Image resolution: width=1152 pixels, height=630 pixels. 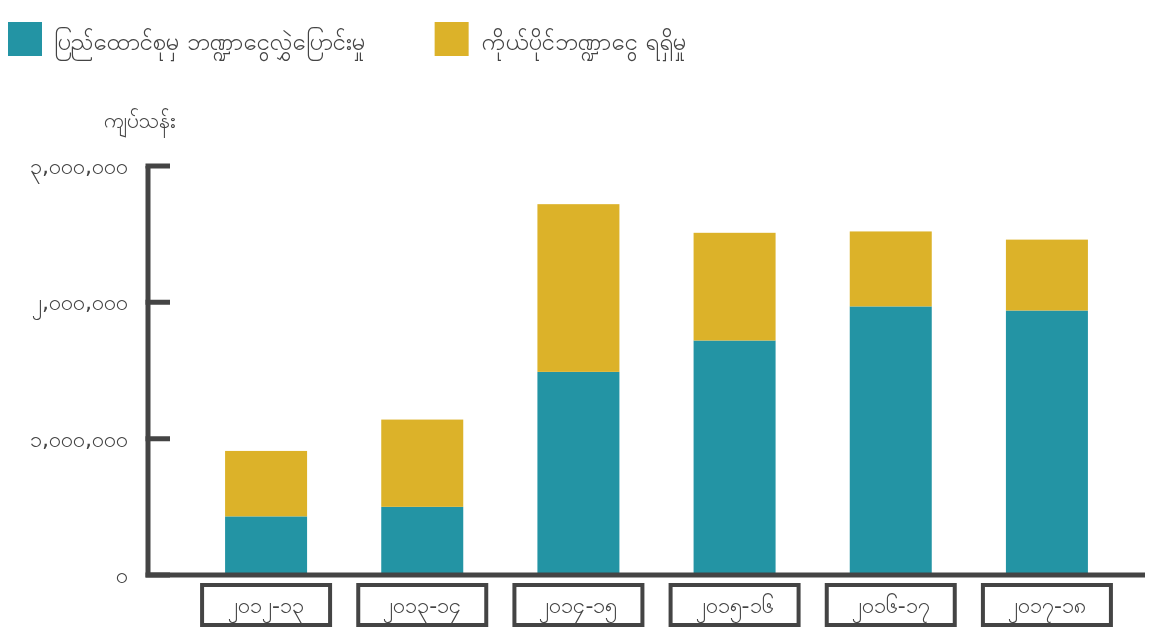 I want to click on x-tick-label: ၂၀၁၆-၁၇, so click(x=890, y=608).